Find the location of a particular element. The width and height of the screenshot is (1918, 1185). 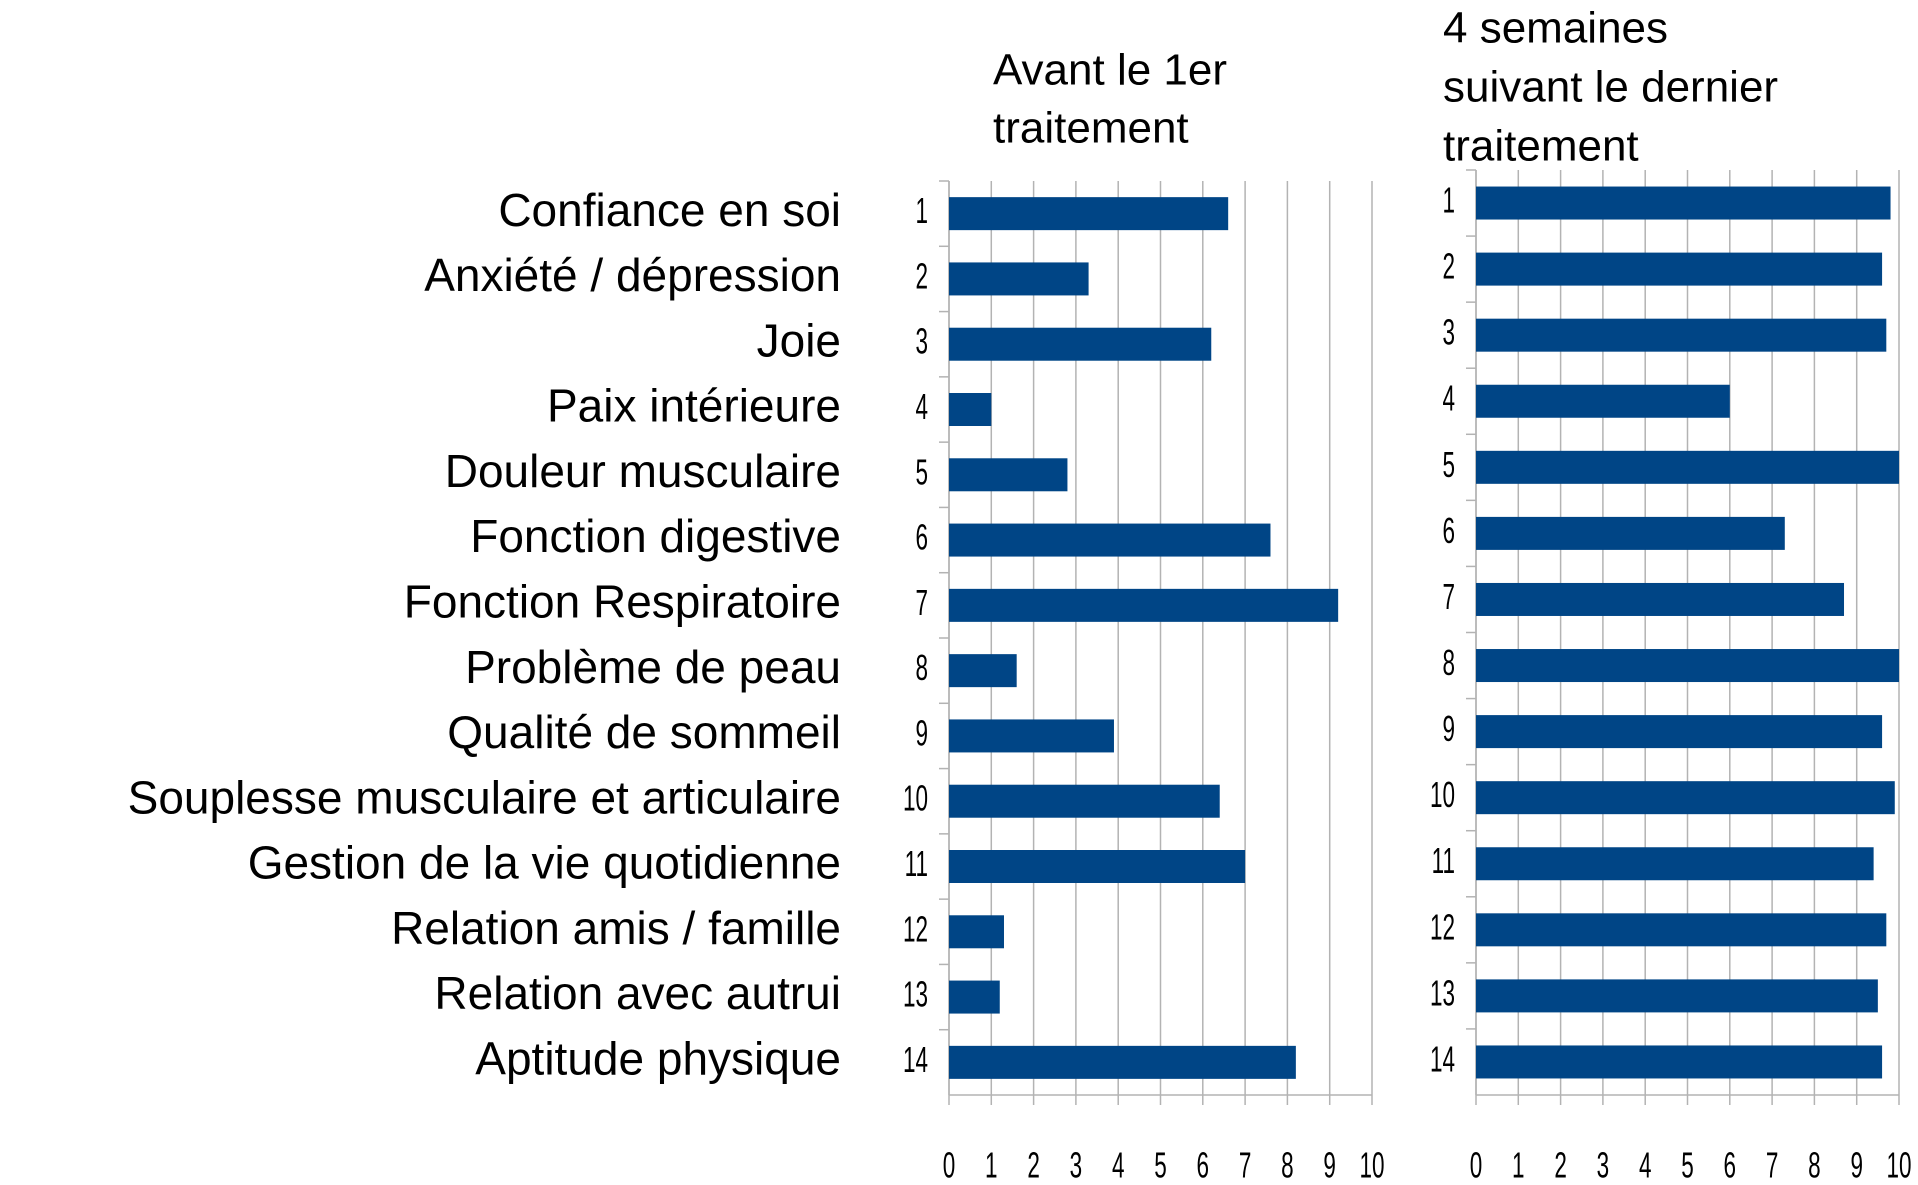

row-label: Problème de peau is located at coordinates (653, 667).